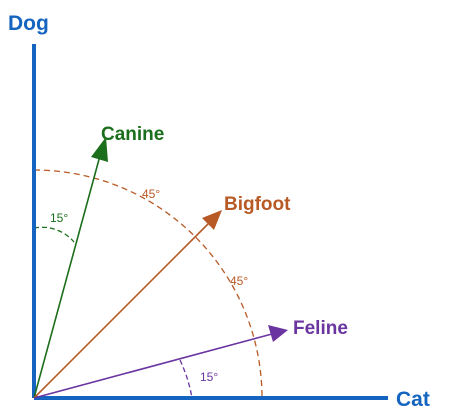  I want to click on bigfoot-label: Bigfoot, so click(257, 204).